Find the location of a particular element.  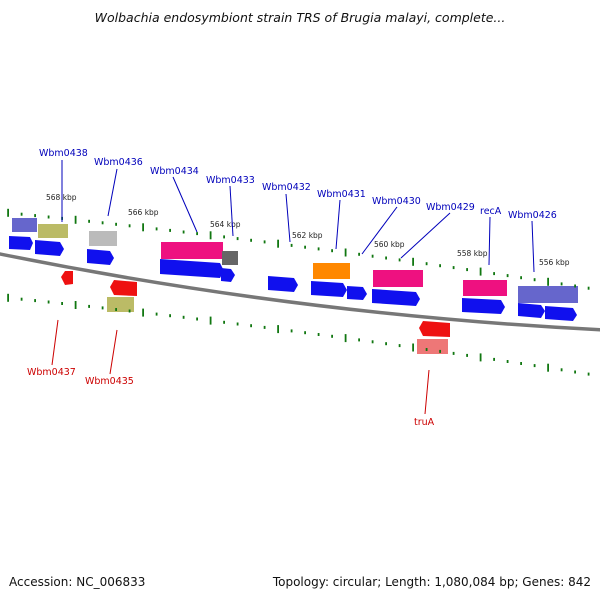

gene-label-wbm0426: Wbm0426 is located at coordinates (532, 215).